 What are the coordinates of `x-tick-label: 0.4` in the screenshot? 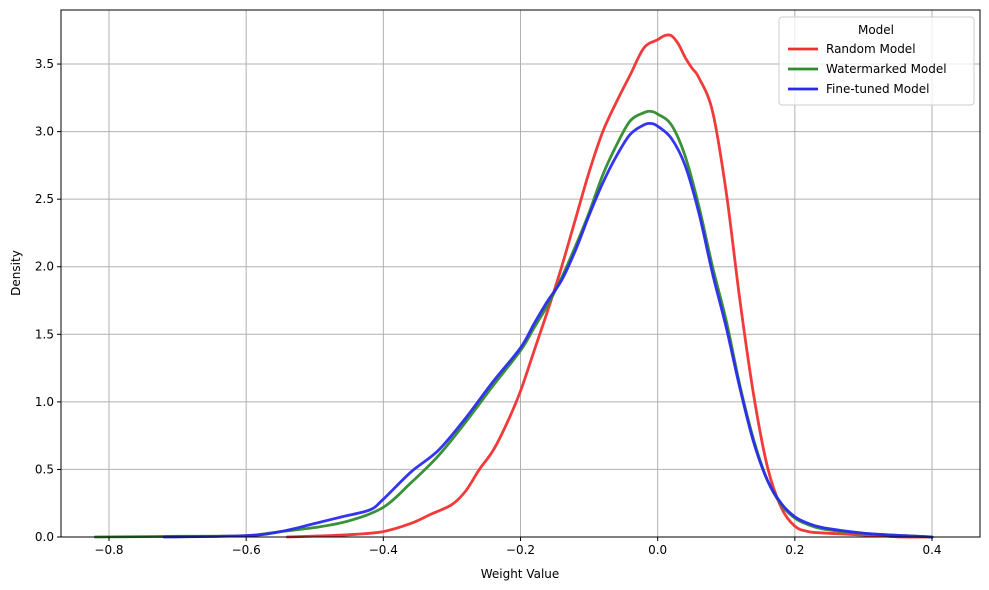 It's located at (931, 550).